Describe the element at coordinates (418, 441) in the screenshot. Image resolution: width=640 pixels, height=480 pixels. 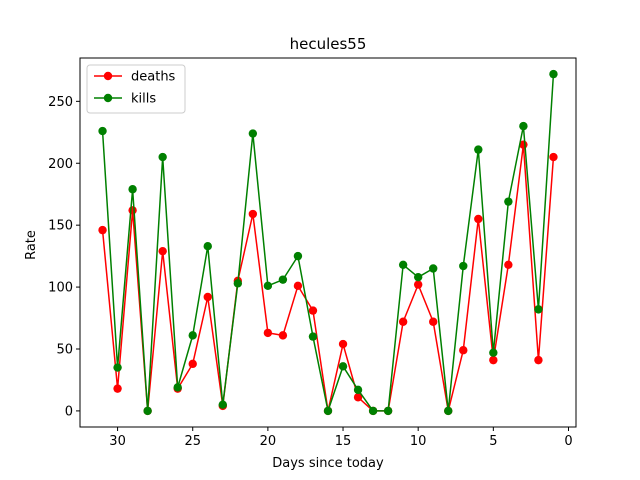
I see `x-tick-label: 10` at that location.